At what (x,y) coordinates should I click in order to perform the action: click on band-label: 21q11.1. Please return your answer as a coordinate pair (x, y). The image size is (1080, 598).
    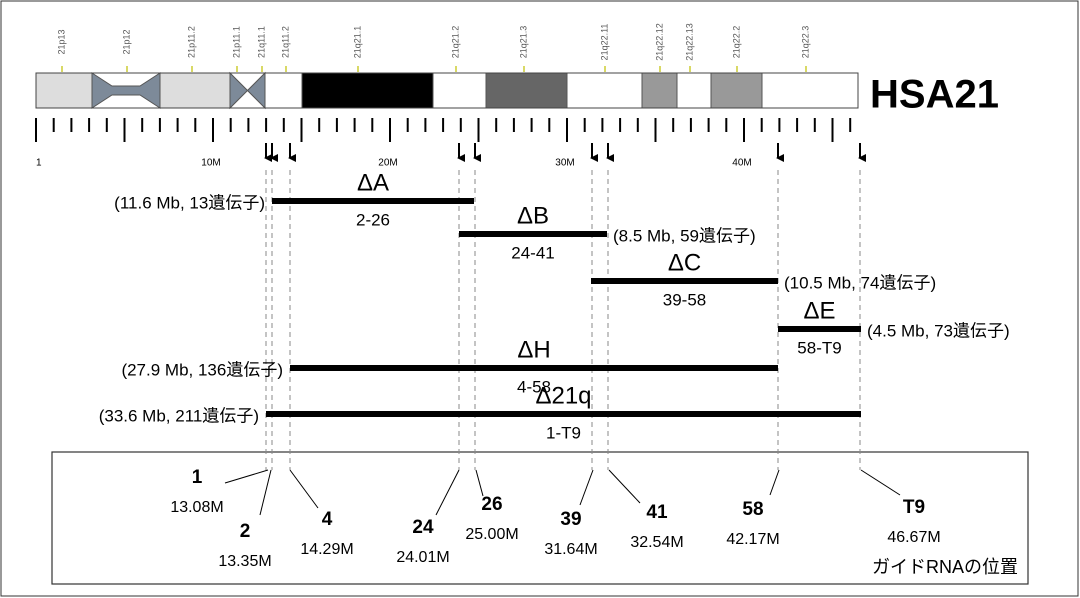
    Looking at the image, I should click on (261, 42).